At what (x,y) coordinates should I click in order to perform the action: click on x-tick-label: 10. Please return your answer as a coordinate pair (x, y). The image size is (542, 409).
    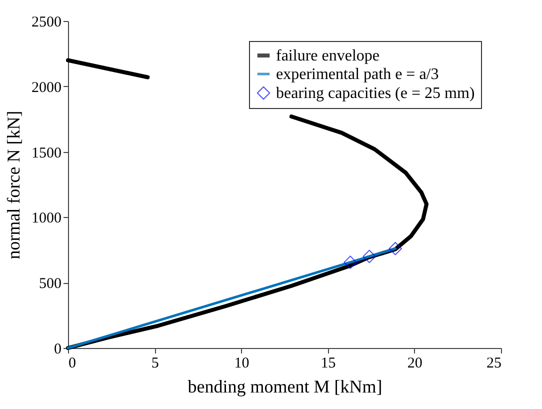
    Looking at the image, I should click on (242, 364).